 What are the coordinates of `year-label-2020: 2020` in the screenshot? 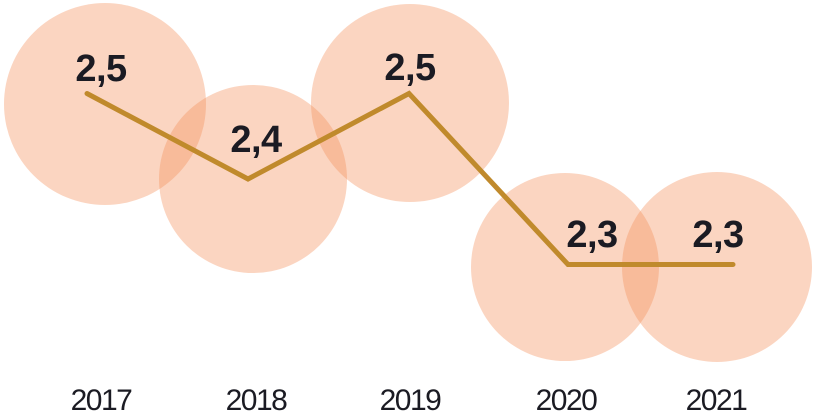 It's located at (567, 399).